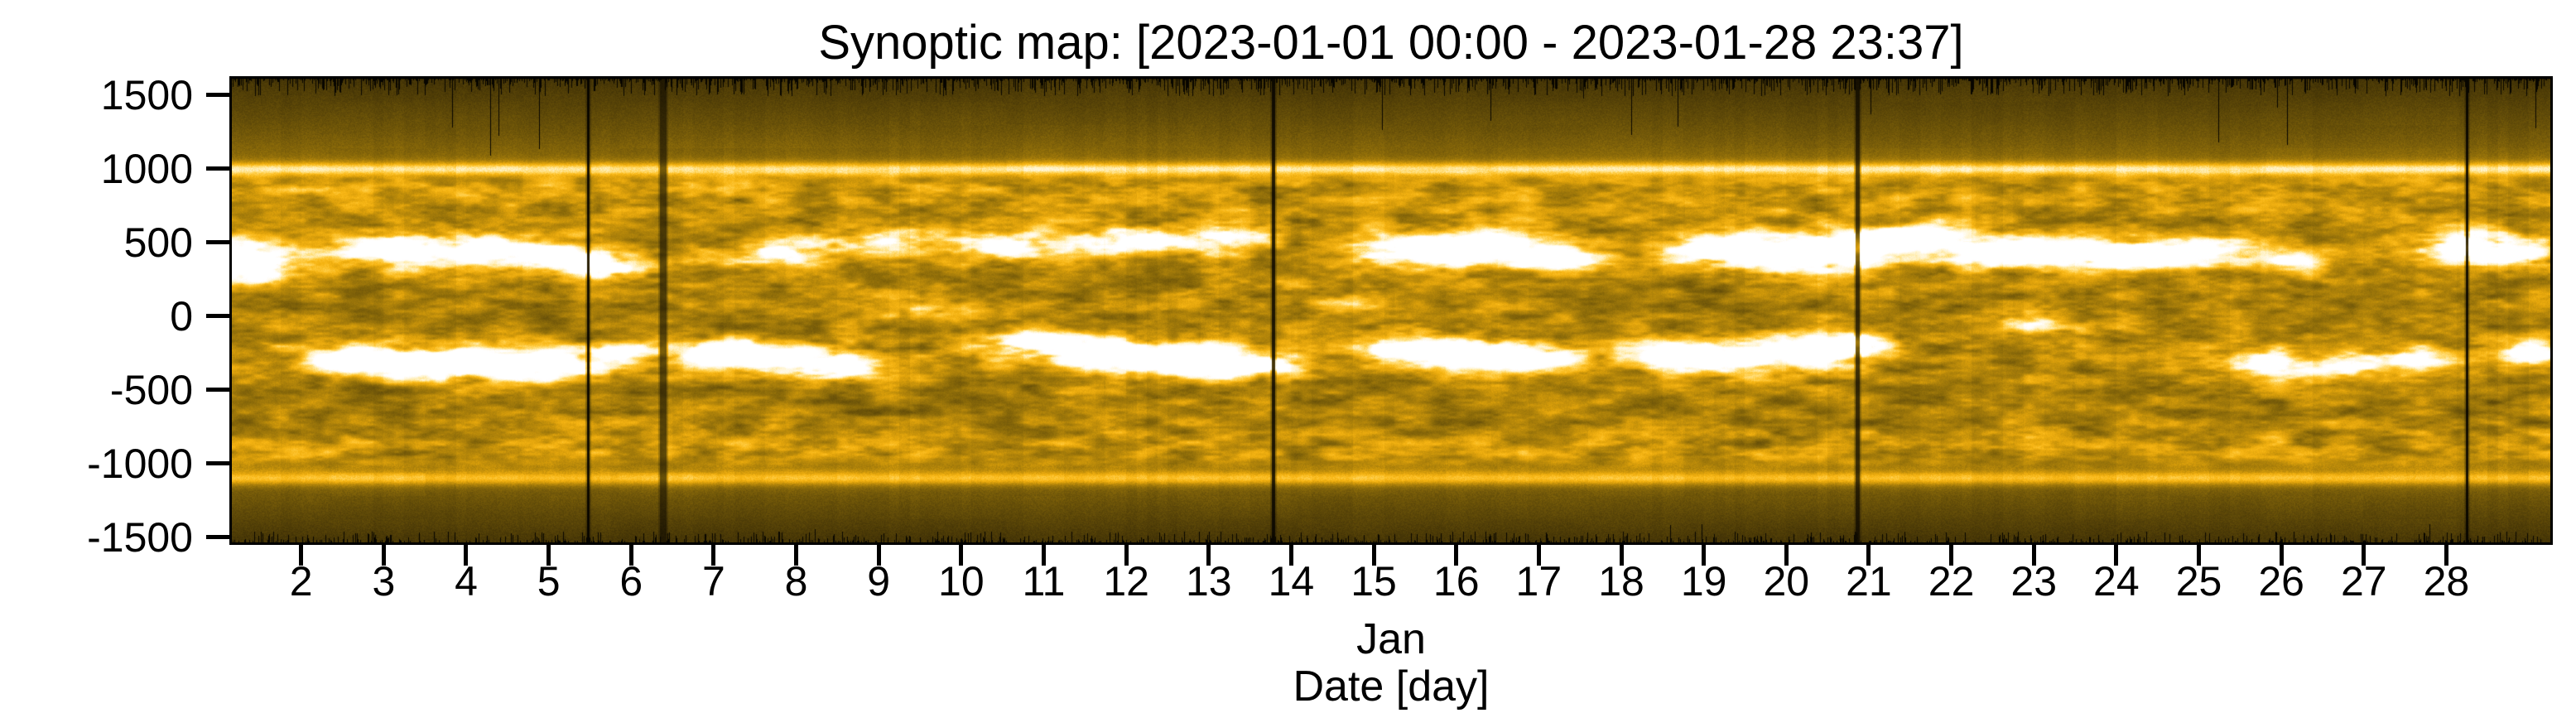 The width and height of the screenshot is (2576, 713). What do you see at coordinates (466, 581) in the screenshot?
I see `x-tick-label: 4` at bounding box center [466, 581].